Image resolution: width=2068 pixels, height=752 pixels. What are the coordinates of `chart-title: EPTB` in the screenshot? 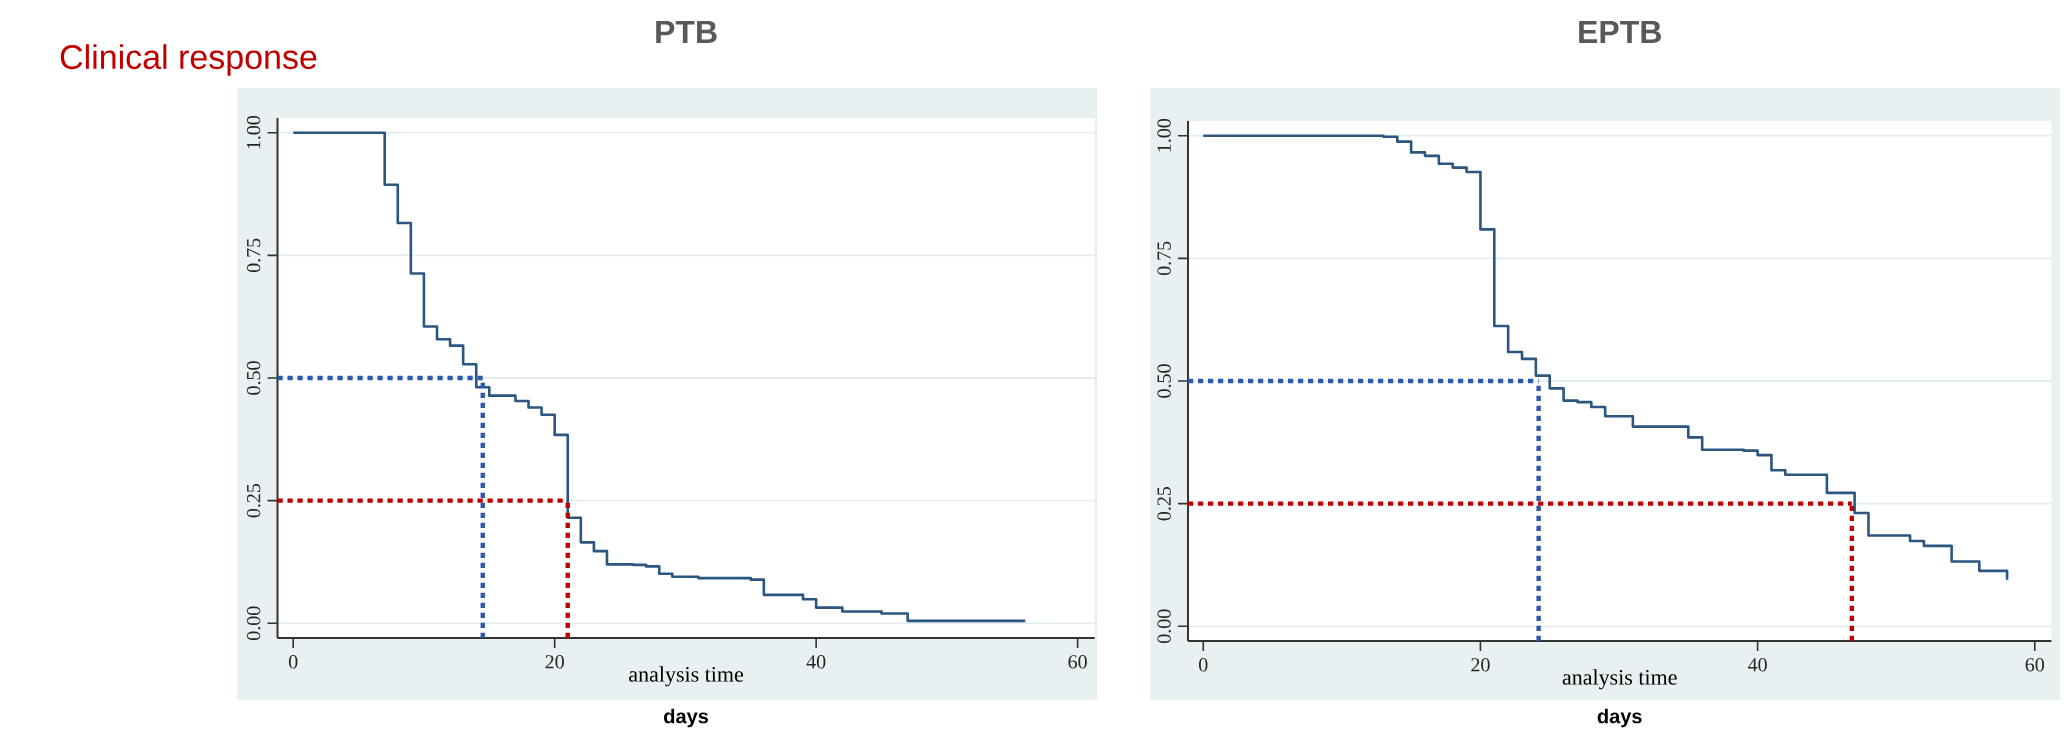 It's located at (1620, 31).